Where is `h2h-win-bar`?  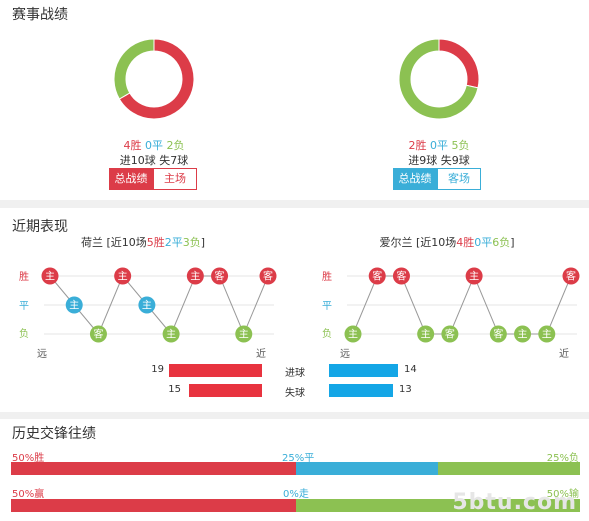
h2h-win-bar is located at coordinates (153, 468).